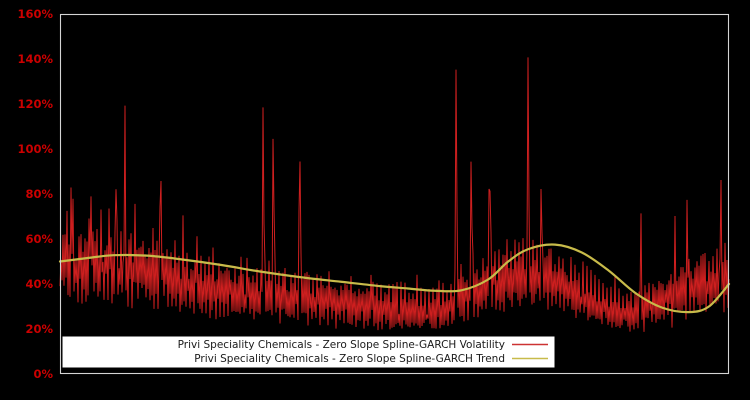  I want to click on y-axis-tick-140%: 140%, so click(35, 59).